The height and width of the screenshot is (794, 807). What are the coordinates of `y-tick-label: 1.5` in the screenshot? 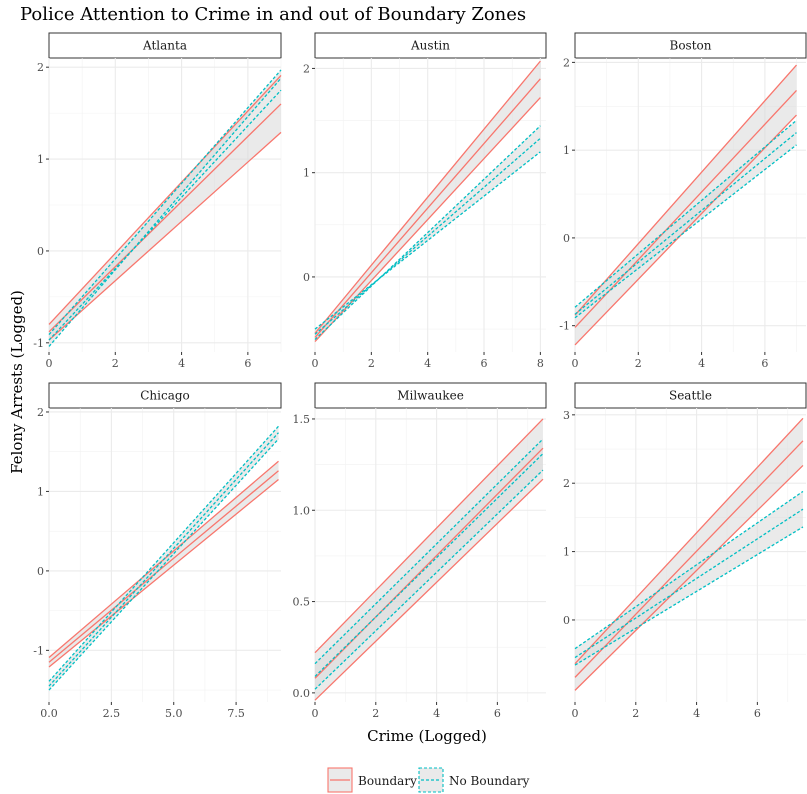 It's located at (302, 419).